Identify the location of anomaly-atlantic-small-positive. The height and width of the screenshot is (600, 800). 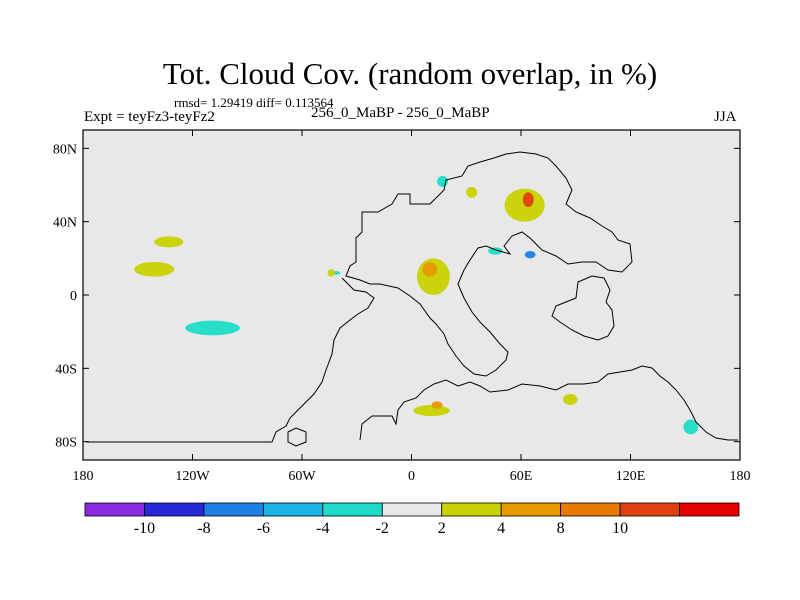
(331, 273).